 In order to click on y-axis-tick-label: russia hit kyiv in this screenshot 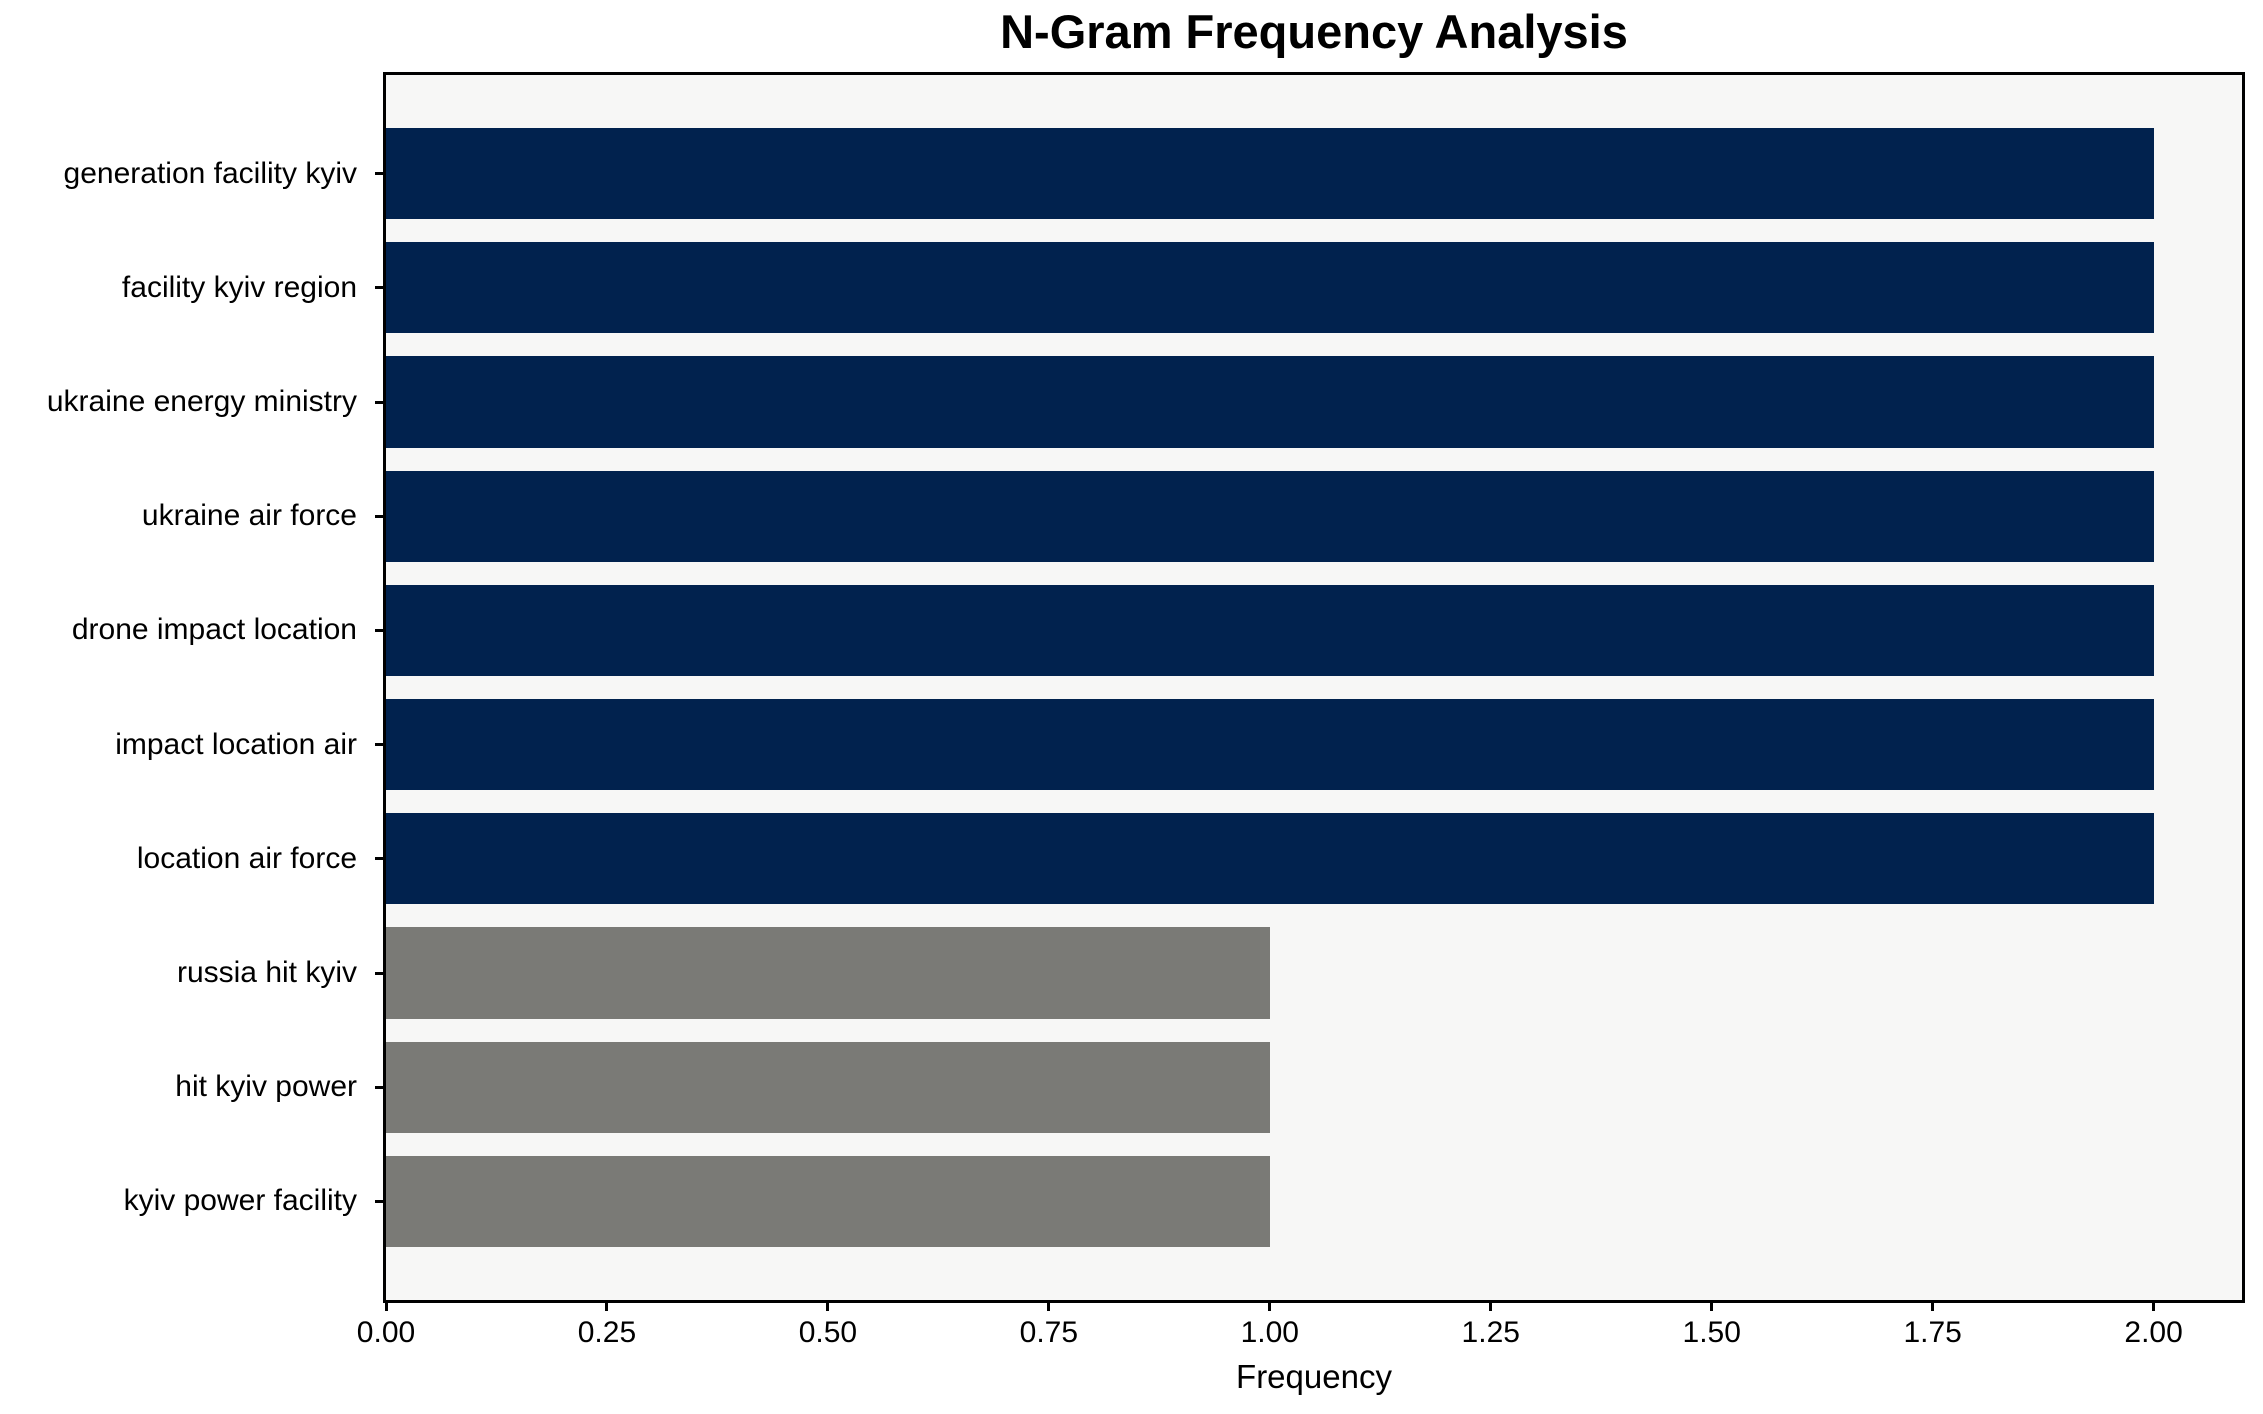, I will do `click(266, 972)`.